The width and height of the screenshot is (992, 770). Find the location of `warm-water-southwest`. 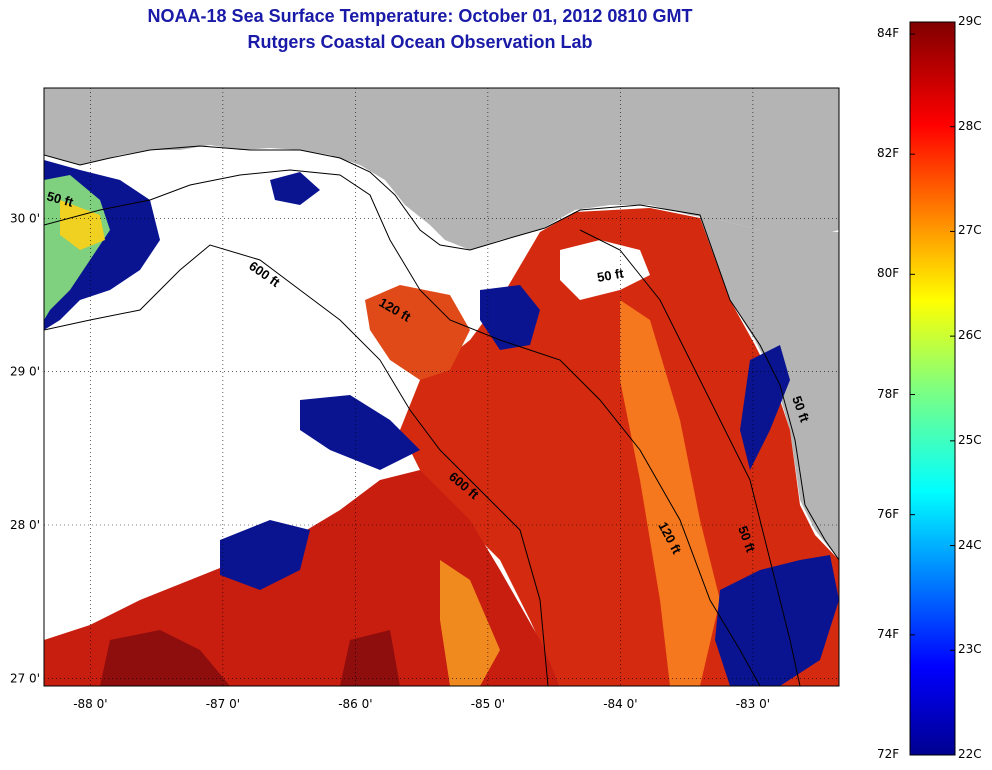

warm-water-southwest is located at coordinates (302, 578).